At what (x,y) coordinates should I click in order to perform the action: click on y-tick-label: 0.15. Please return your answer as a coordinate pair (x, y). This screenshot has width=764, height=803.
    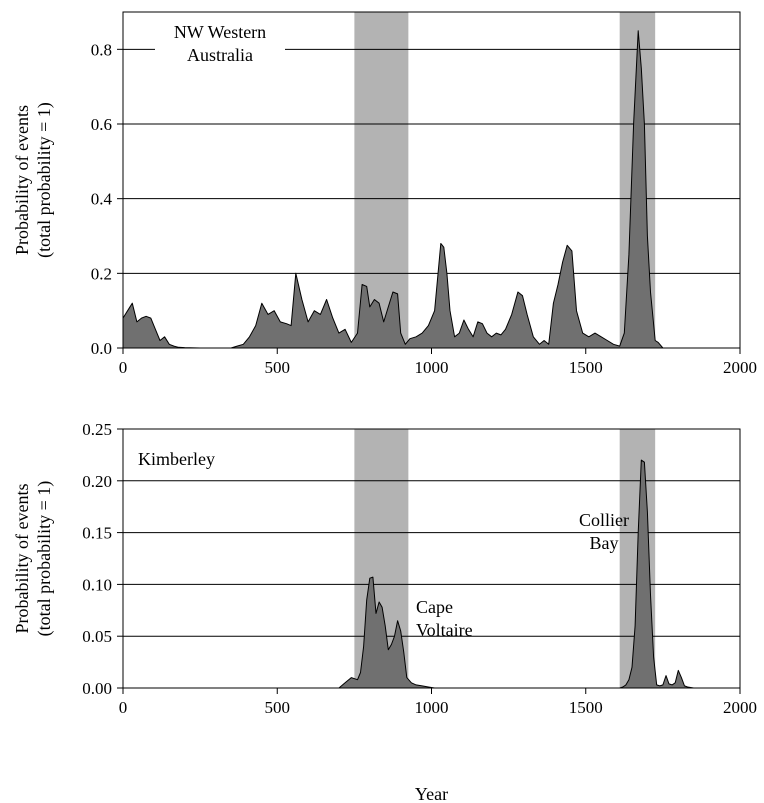
    Looking at the image, I should click on (97, 533).